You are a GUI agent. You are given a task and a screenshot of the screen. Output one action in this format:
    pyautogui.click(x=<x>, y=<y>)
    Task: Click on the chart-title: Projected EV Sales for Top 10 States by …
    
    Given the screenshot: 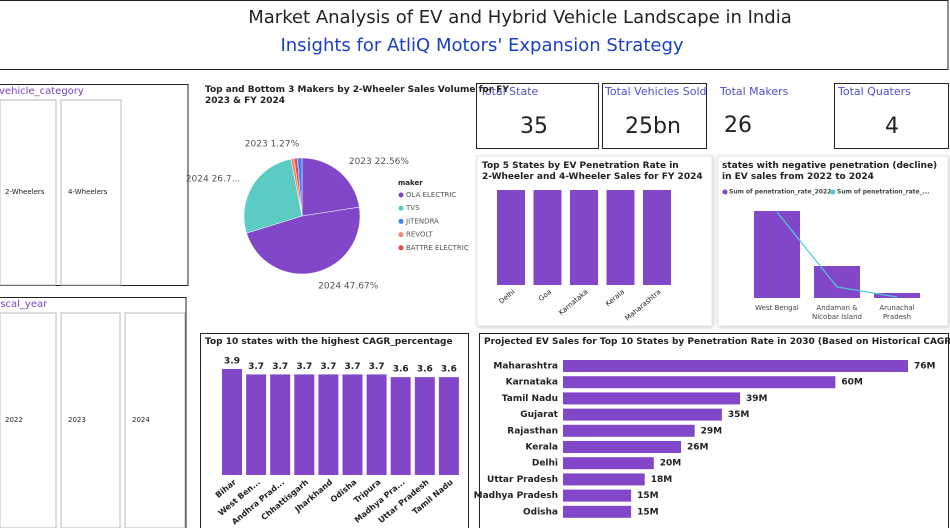 What is the action you would take?
    pyautogui.click(x=717, y=342)
    